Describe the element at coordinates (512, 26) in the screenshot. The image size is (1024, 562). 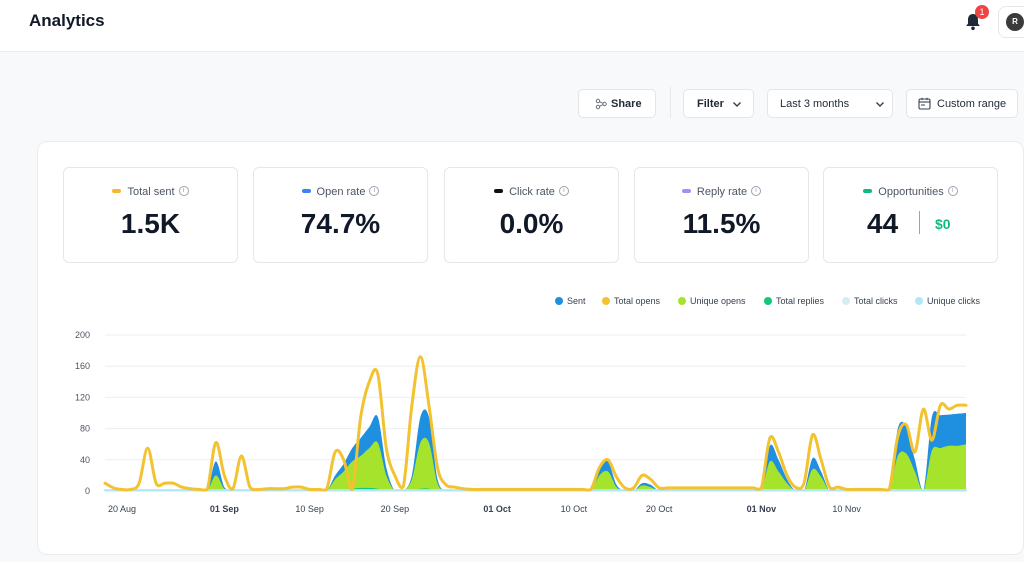
I see `top-bar: Analytics 1 R` at that location.